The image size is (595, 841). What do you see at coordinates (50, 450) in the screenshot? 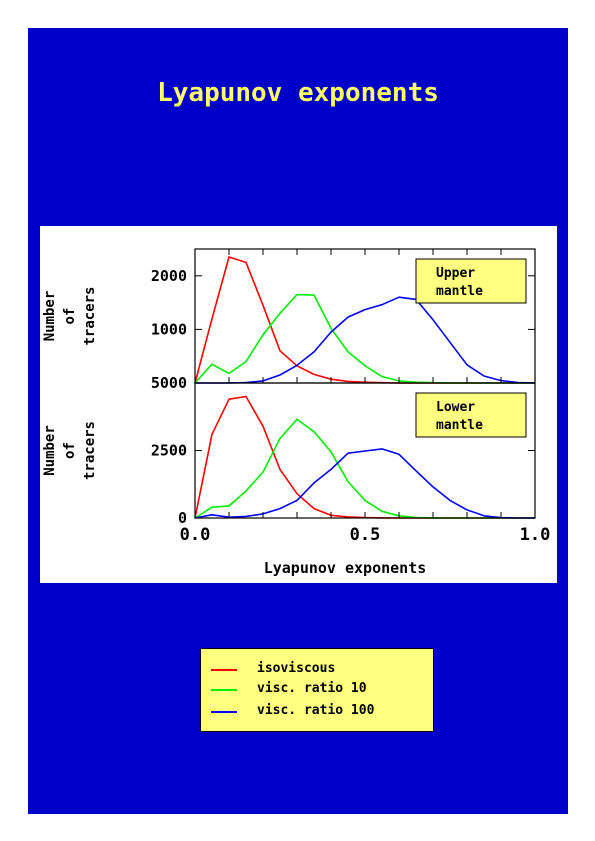
I see `lower-ylabel-line: Number` at bounding box center [50, 450].